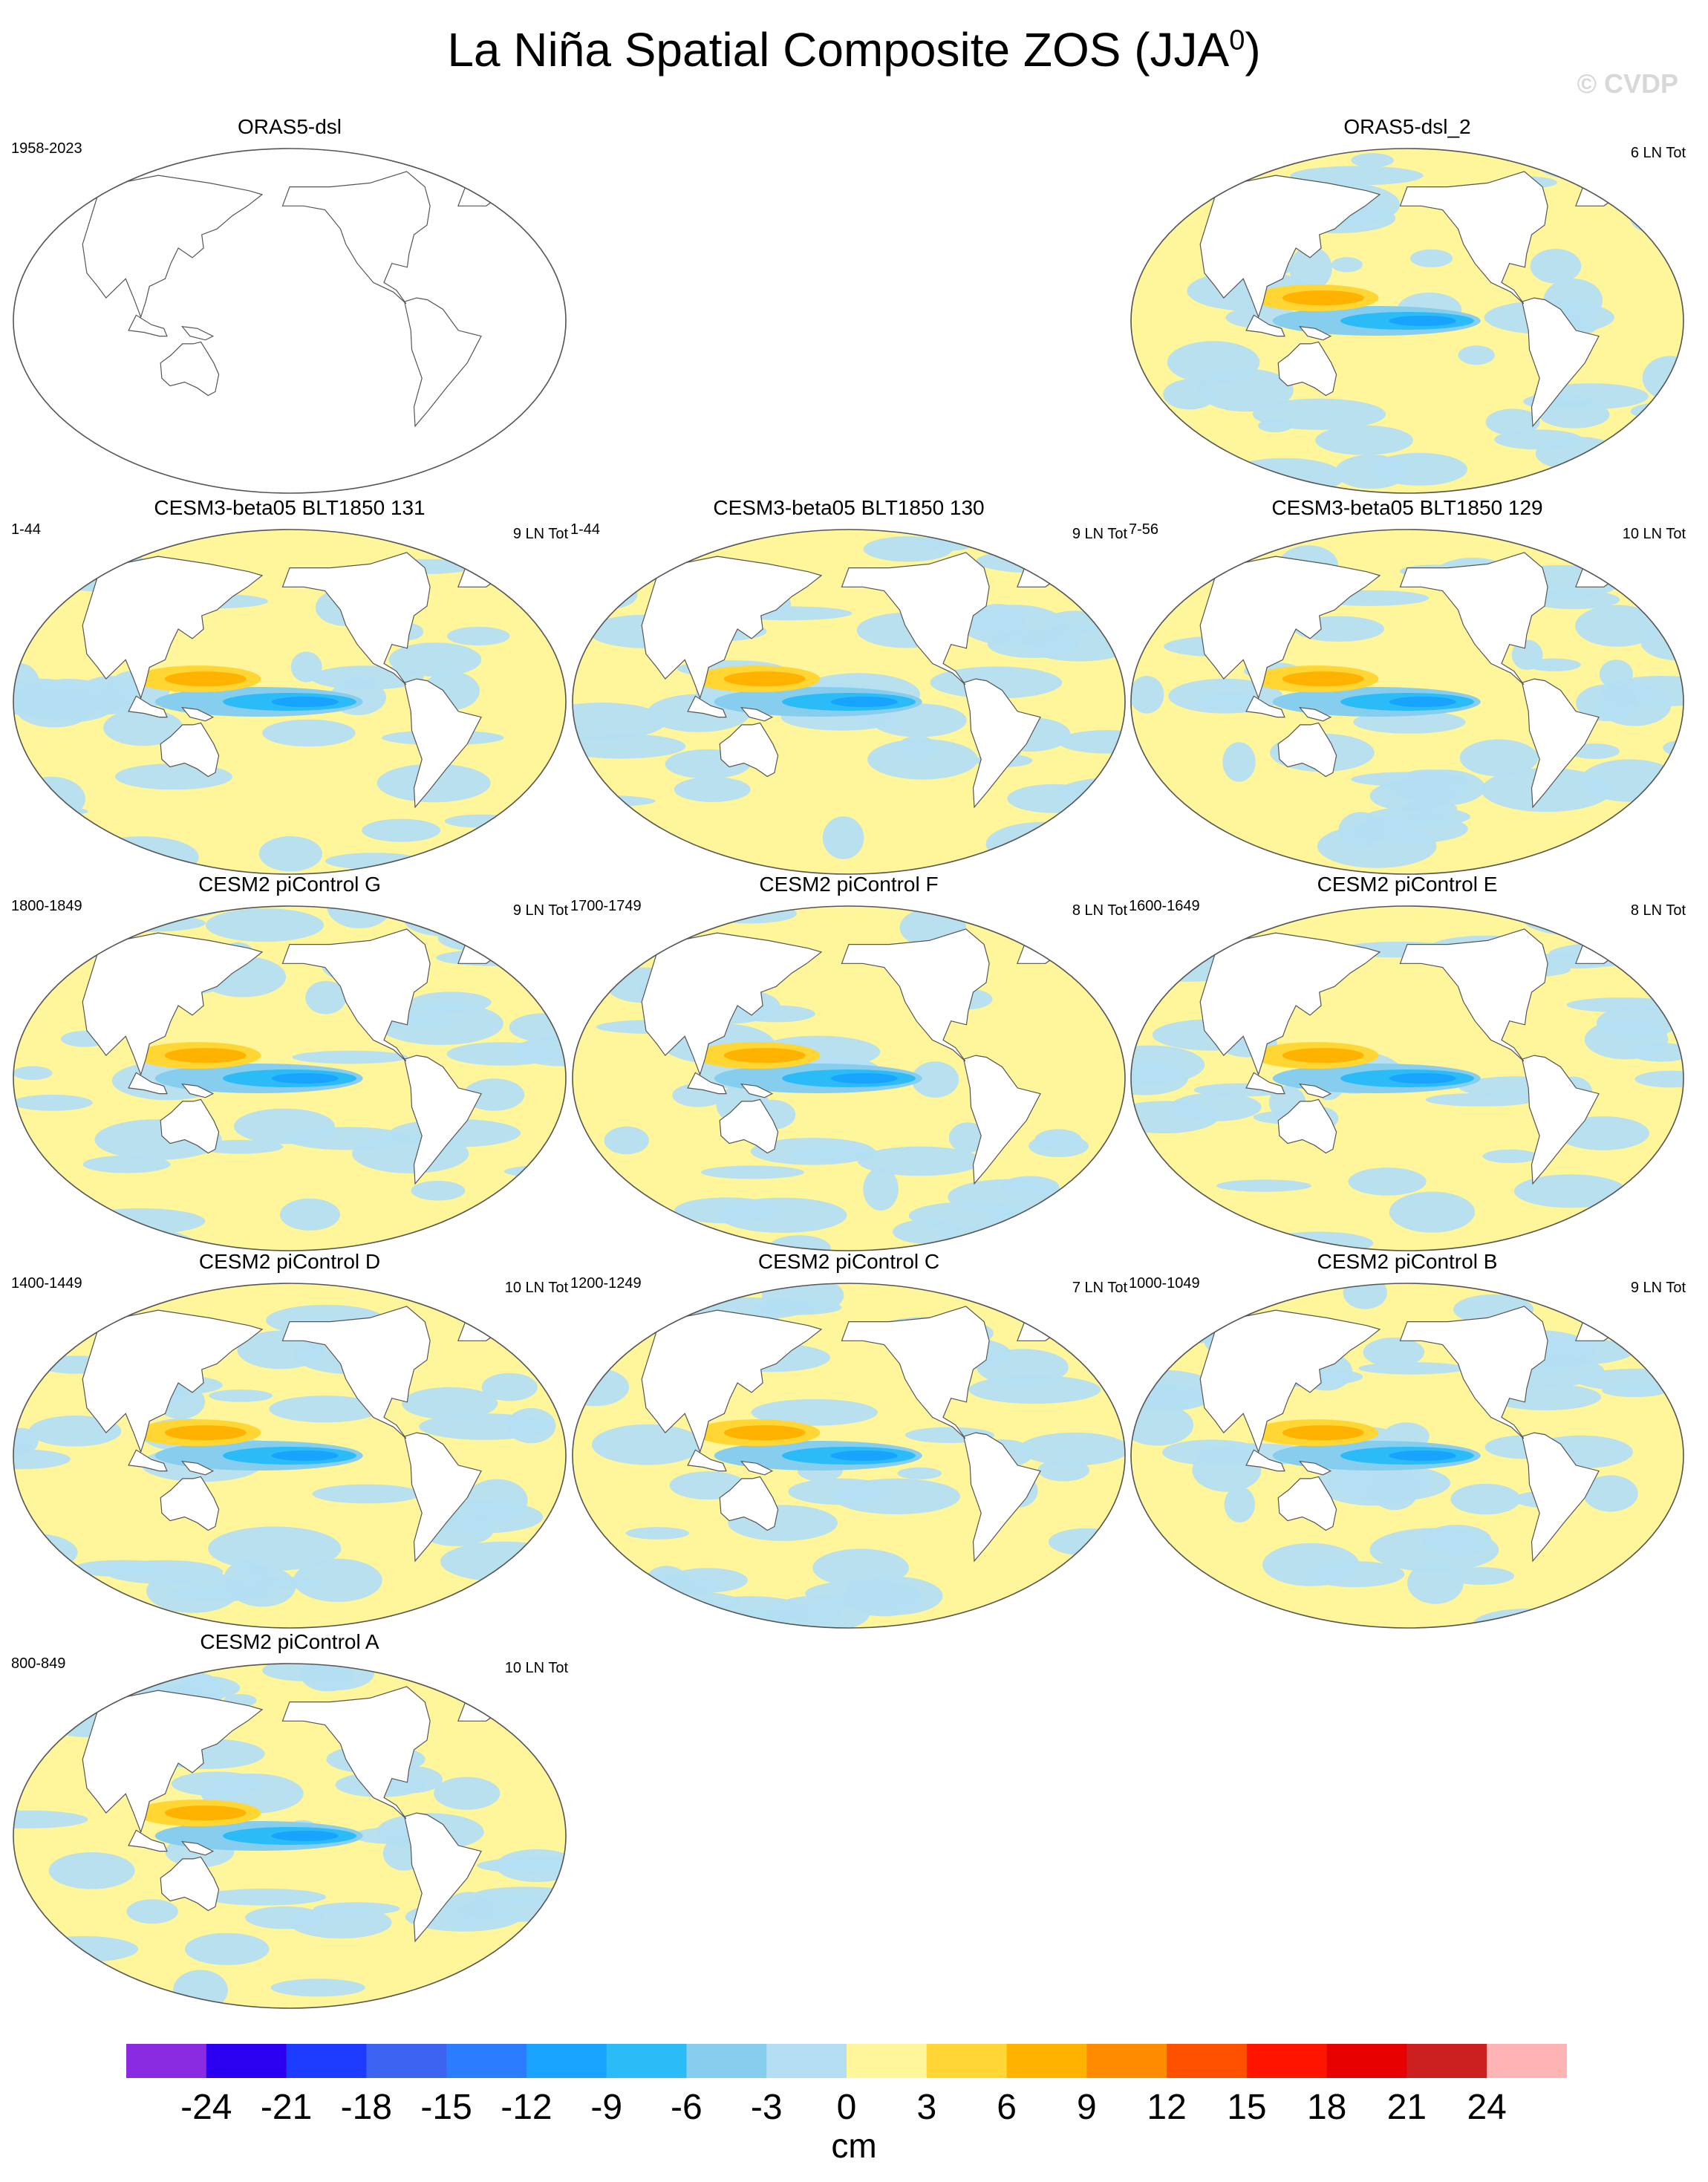 The height and width of the screenshot is (2182, 1708). Describe the element at coordinates (1407, 1261) in the screenshot. I see `panel-title: CESM2 piControl B` at that location.